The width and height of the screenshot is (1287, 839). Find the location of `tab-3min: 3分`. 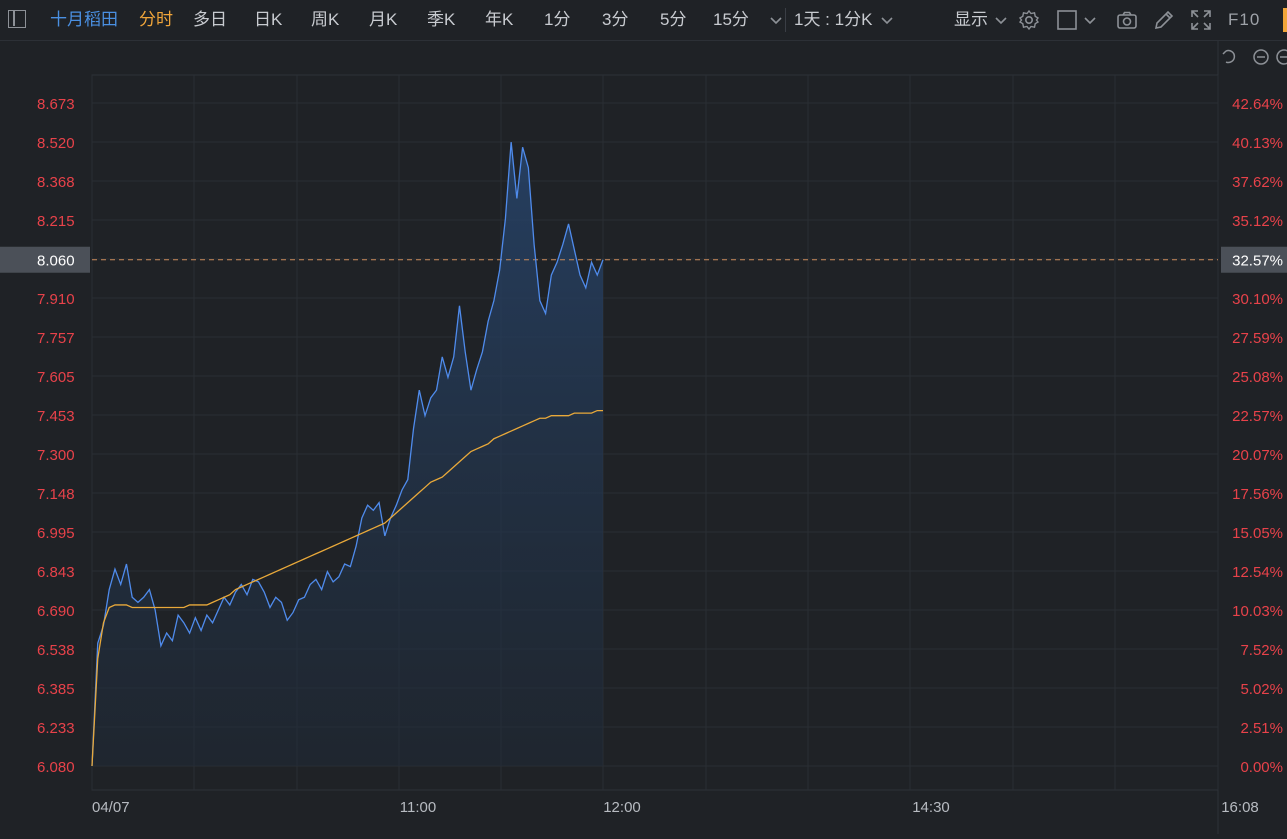

tab-3min: 3分 is located at coordinates (615, 19).